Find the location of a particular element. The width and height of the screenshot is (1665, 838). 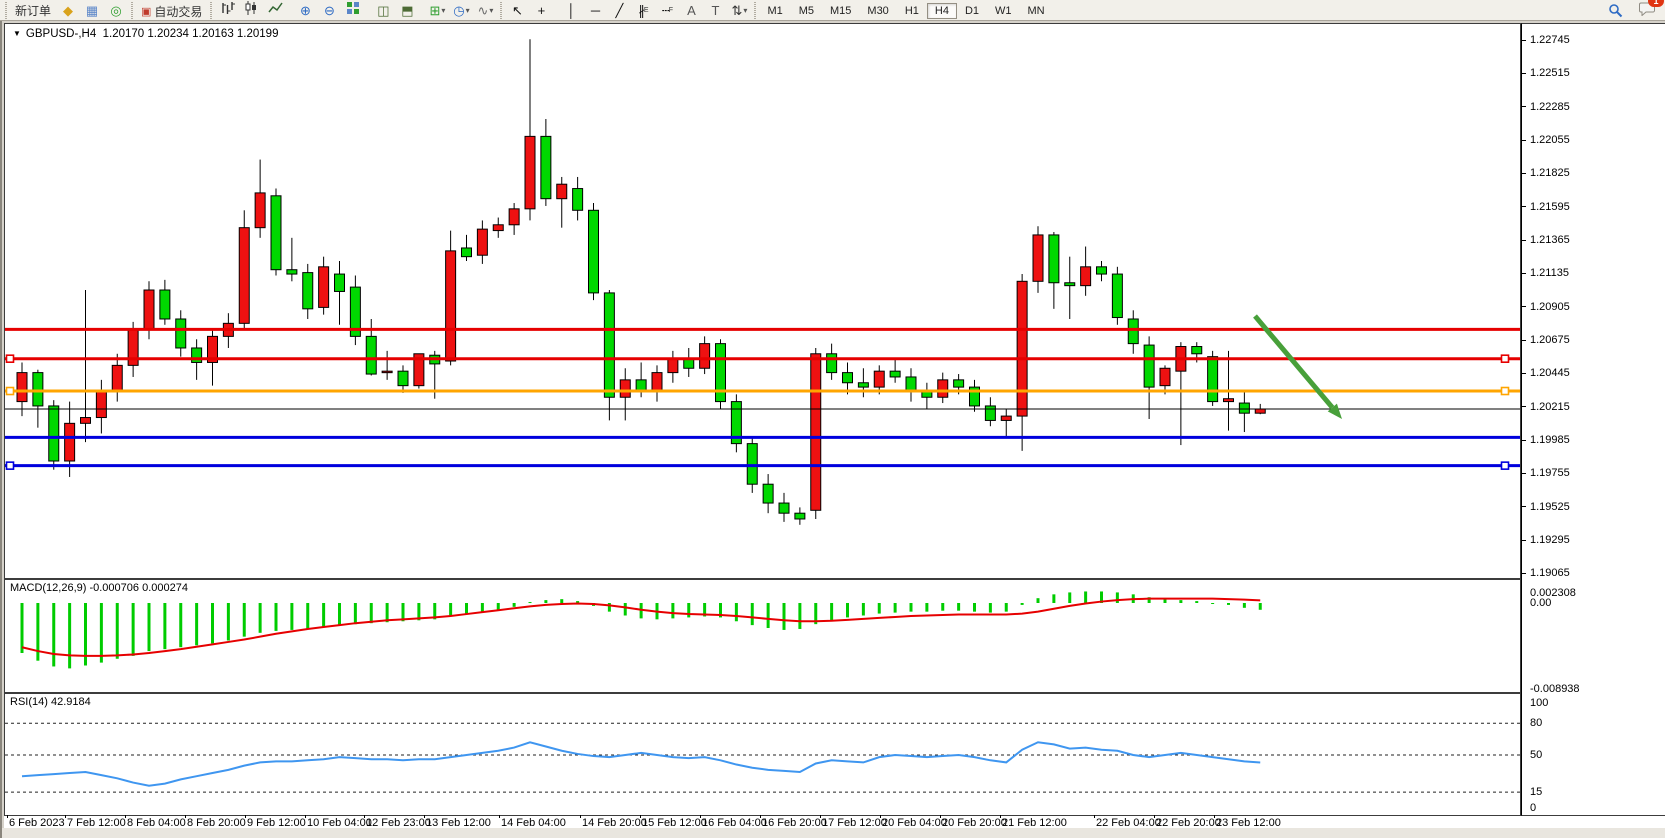

time-tick-label: 21 Feb 12:00 is located at coordinates (1034, 823).